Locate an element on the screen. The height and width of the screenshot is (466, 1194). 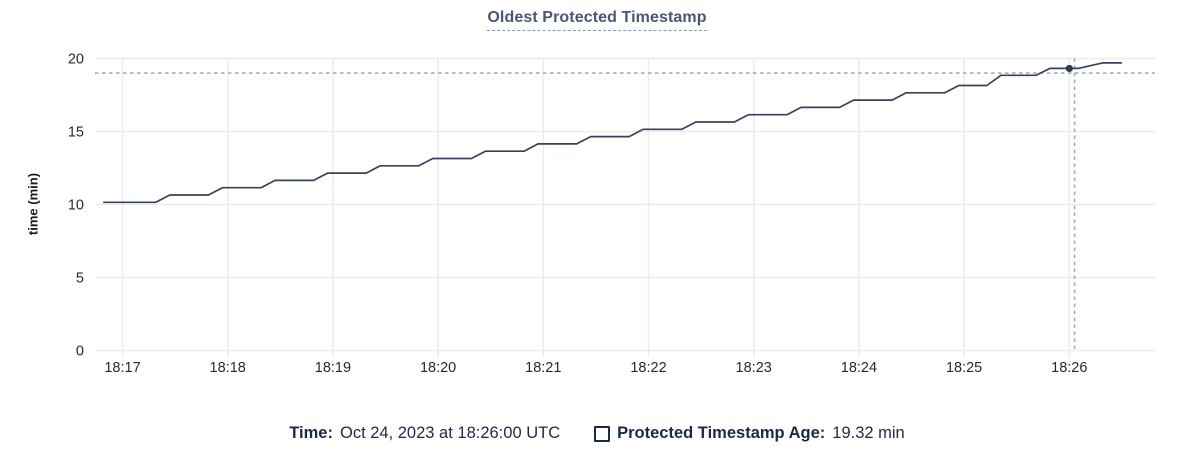
chart-title: Oldest Protected Timestamp is located at coordinates (597, 20).